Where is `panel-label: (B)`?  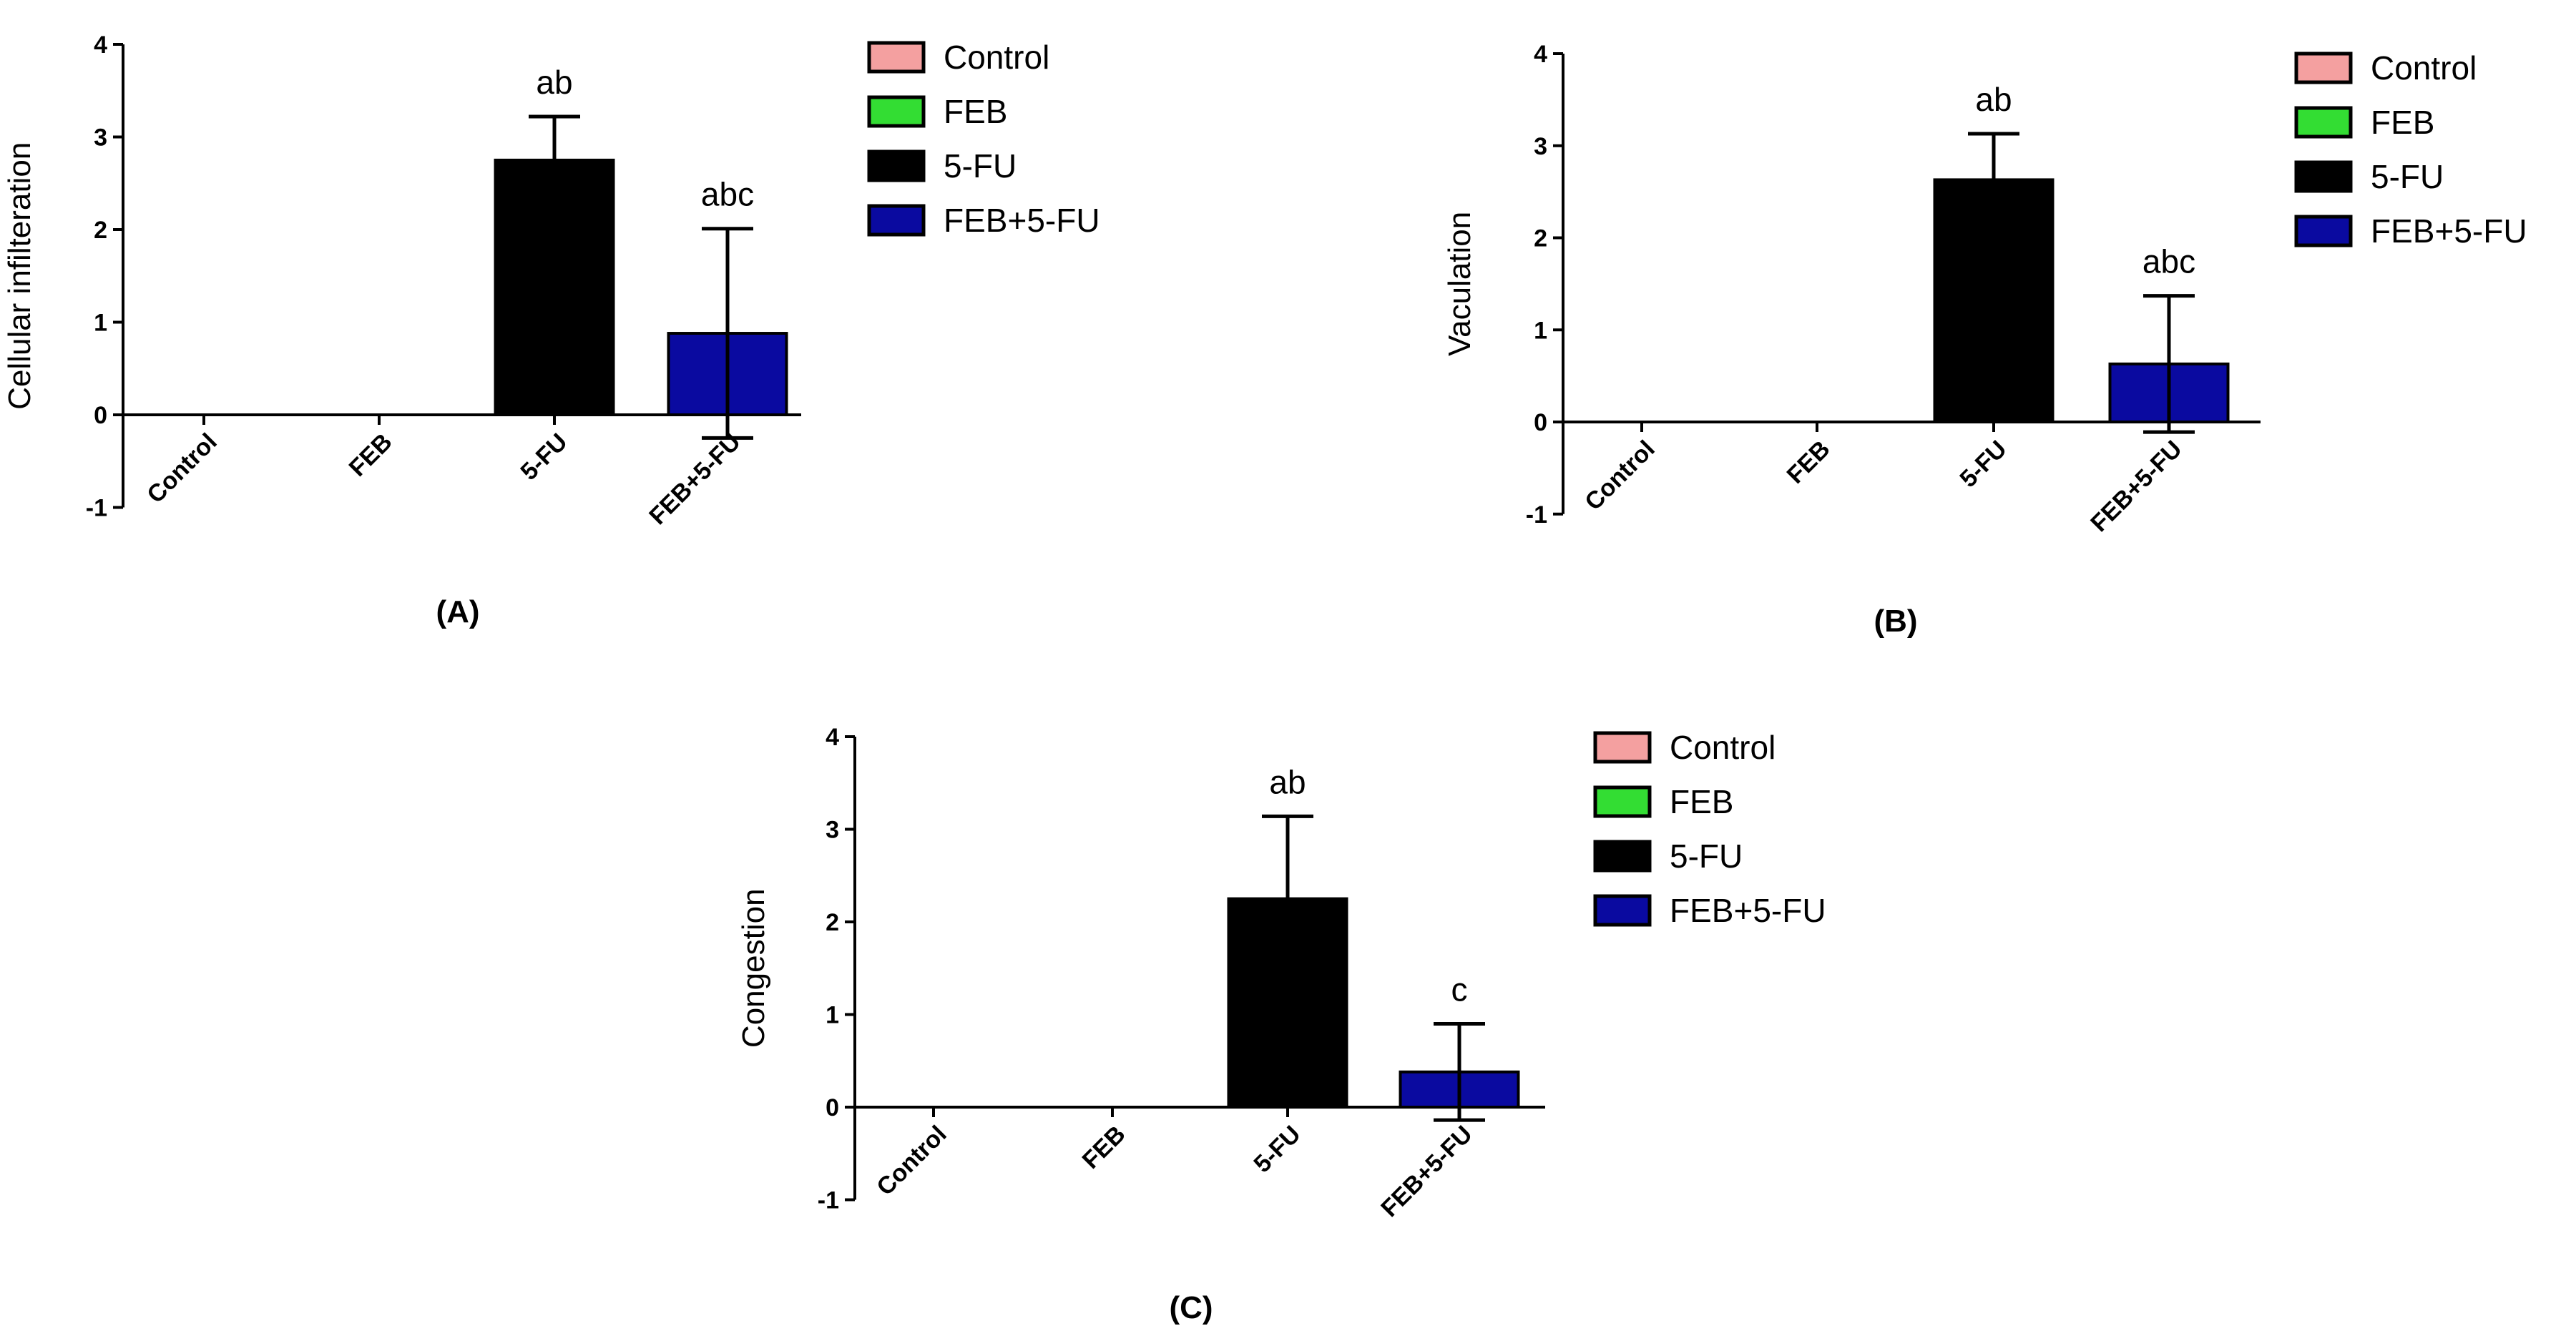 panel-label: (B) is located at coordinates (1896, 621).